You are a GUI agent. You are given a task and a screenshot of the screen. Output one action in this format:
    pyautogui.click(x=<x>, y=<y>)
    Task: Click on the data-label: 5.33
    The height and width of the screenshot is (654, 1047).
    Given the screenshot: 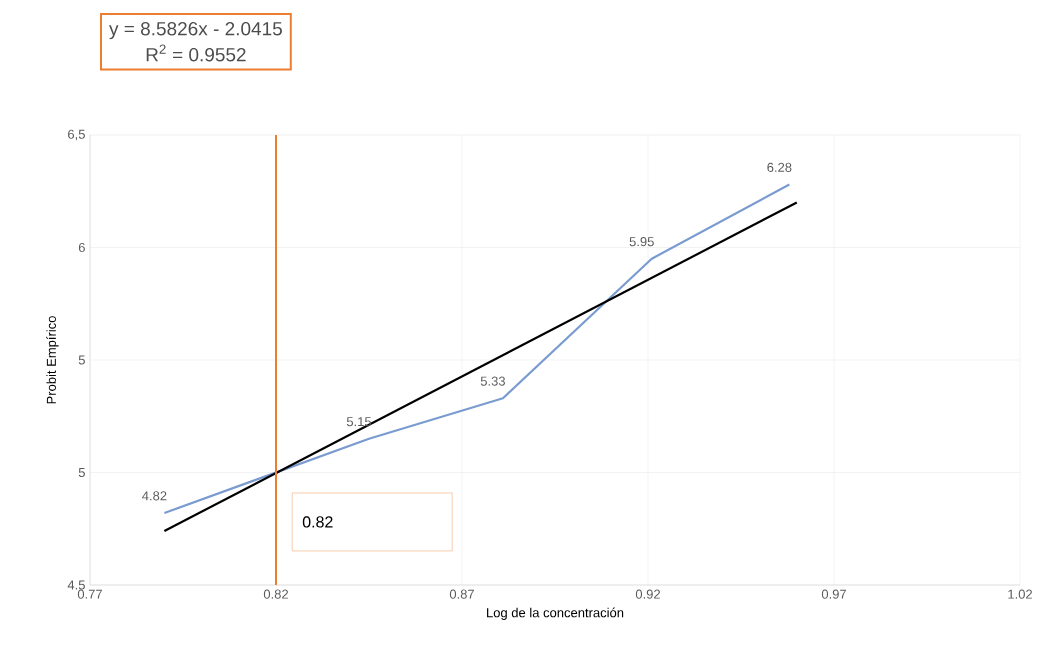 What is the action you would take?
    pyautogui.click(x=492, y=381)
    